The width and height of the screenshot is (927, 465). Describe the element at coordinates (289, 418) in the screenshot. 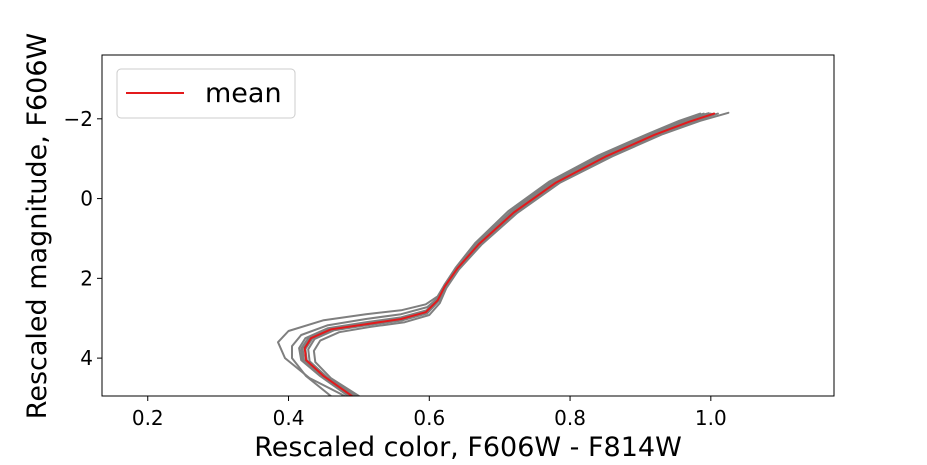

I see `x-tick-label: 0.4` at that location.